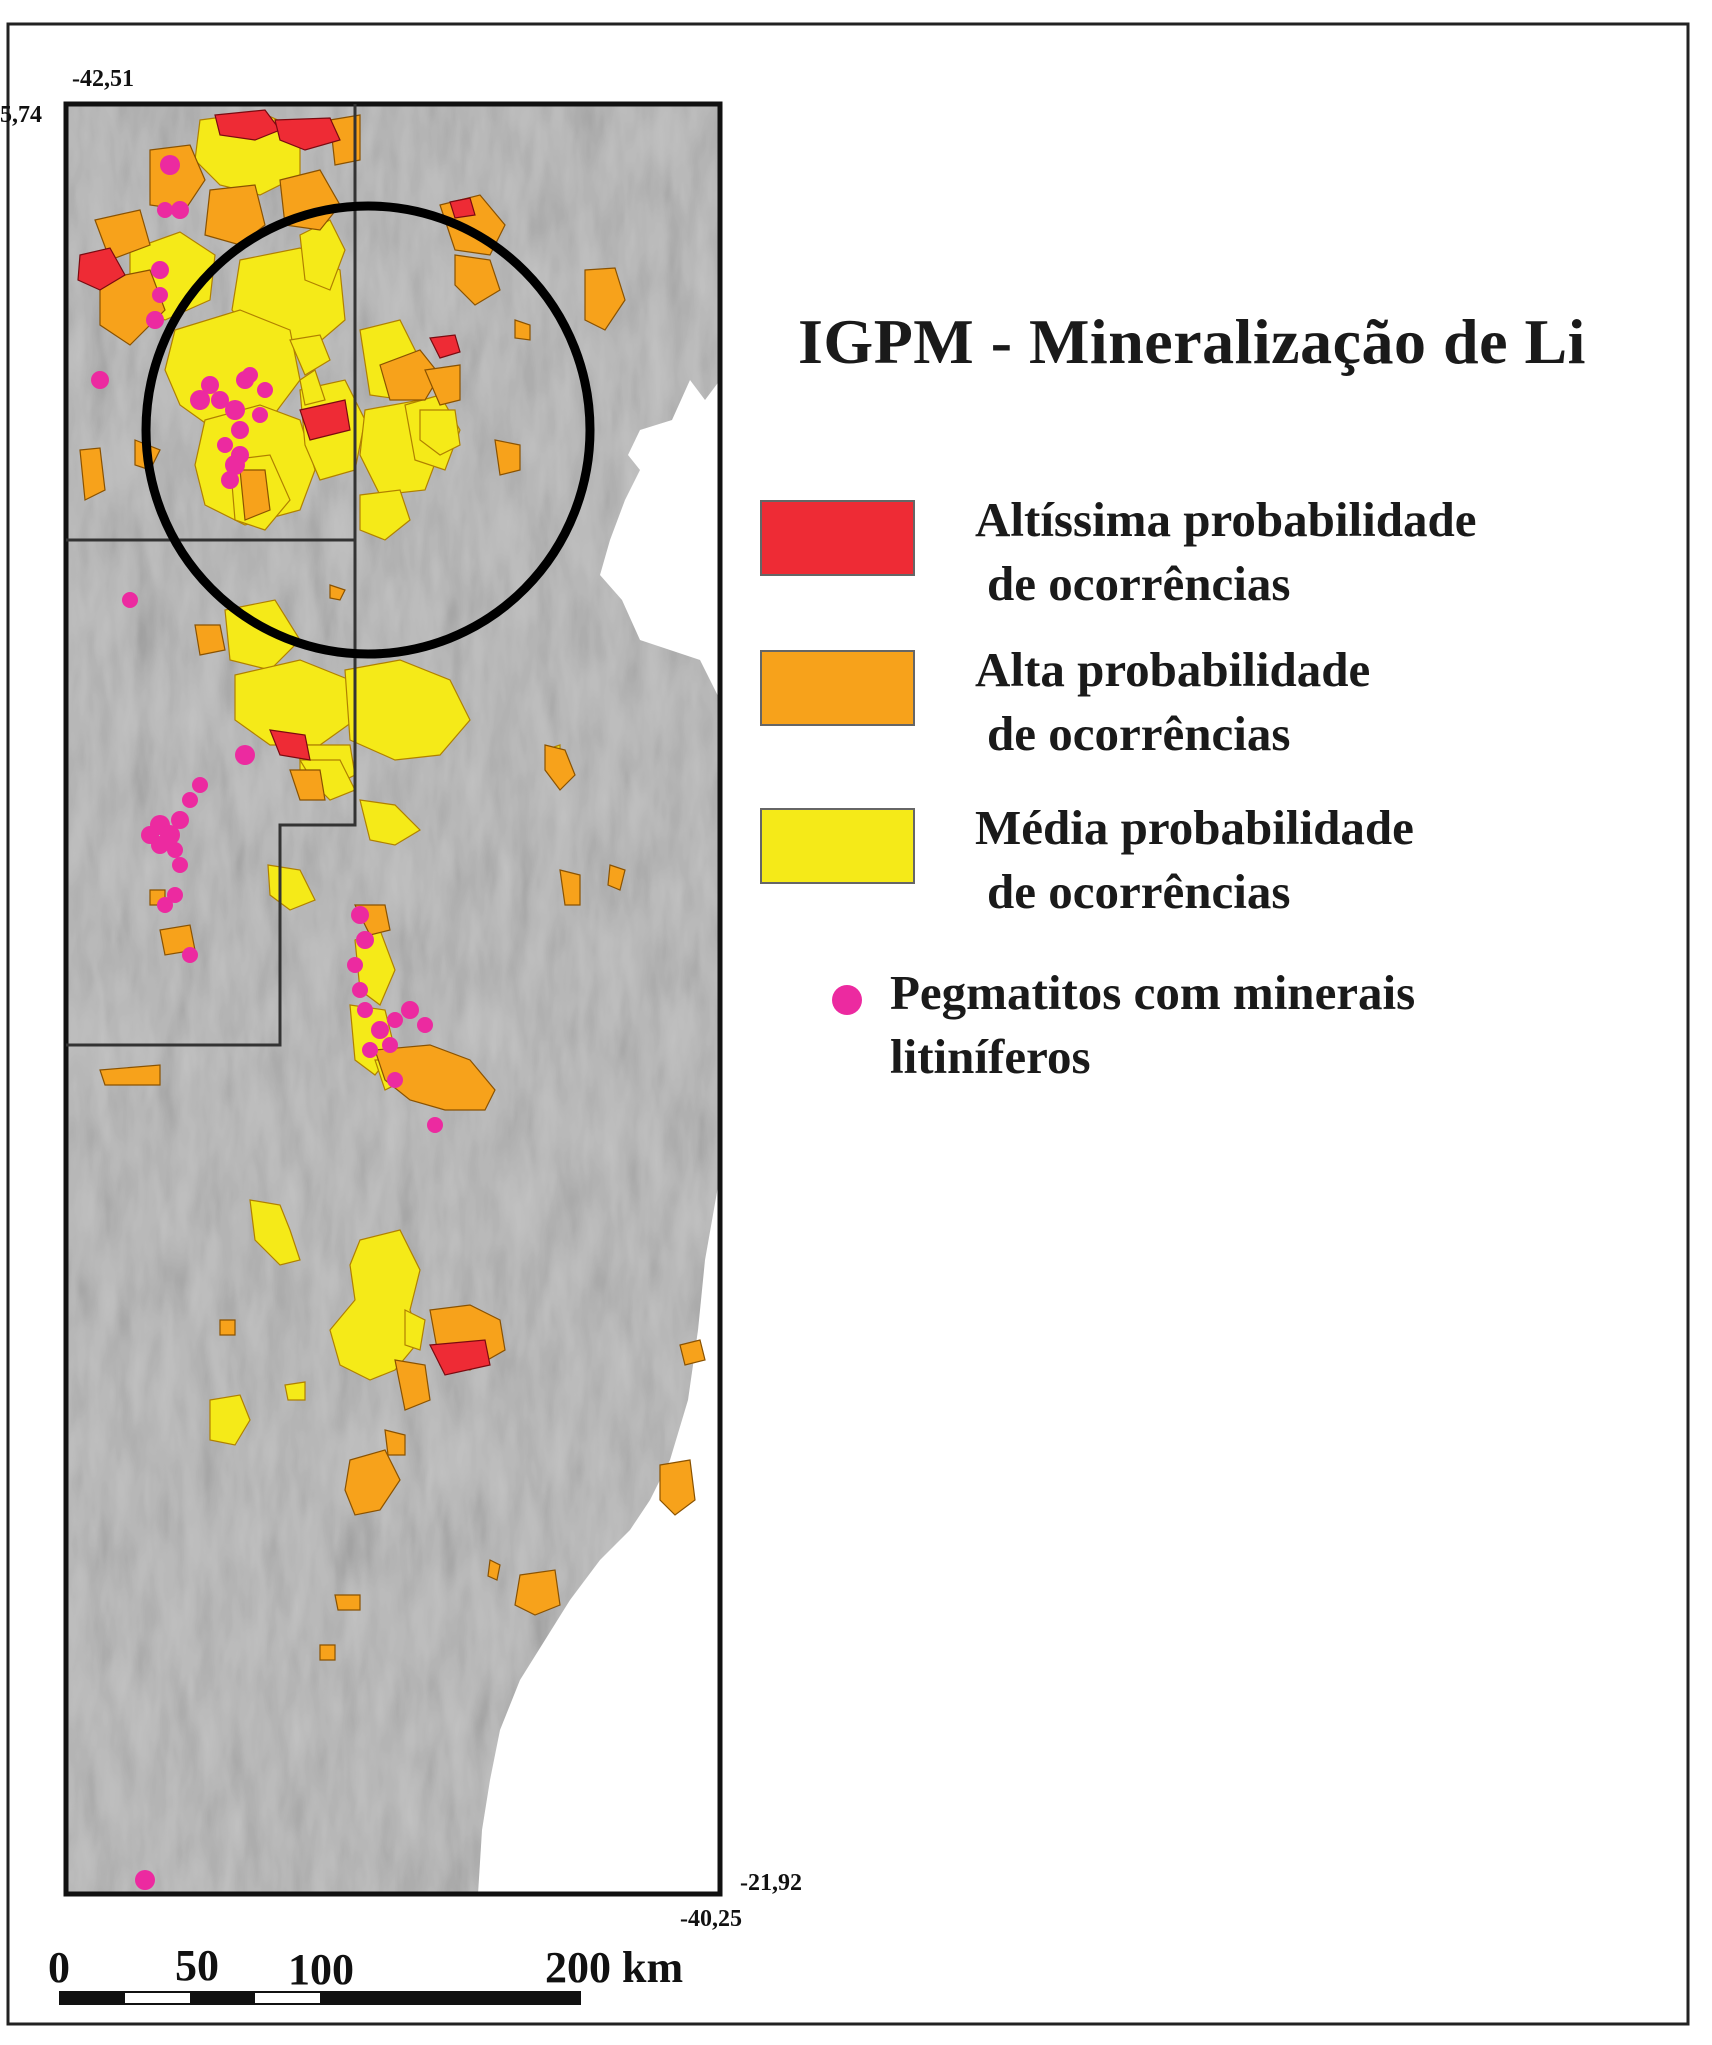 The image size is (1712, 2045). What do you see at coordinates (771, 1883) in the screenshot?
I see `coord-bottom-latitude: -21,92` at bounding box center [771, 1883].